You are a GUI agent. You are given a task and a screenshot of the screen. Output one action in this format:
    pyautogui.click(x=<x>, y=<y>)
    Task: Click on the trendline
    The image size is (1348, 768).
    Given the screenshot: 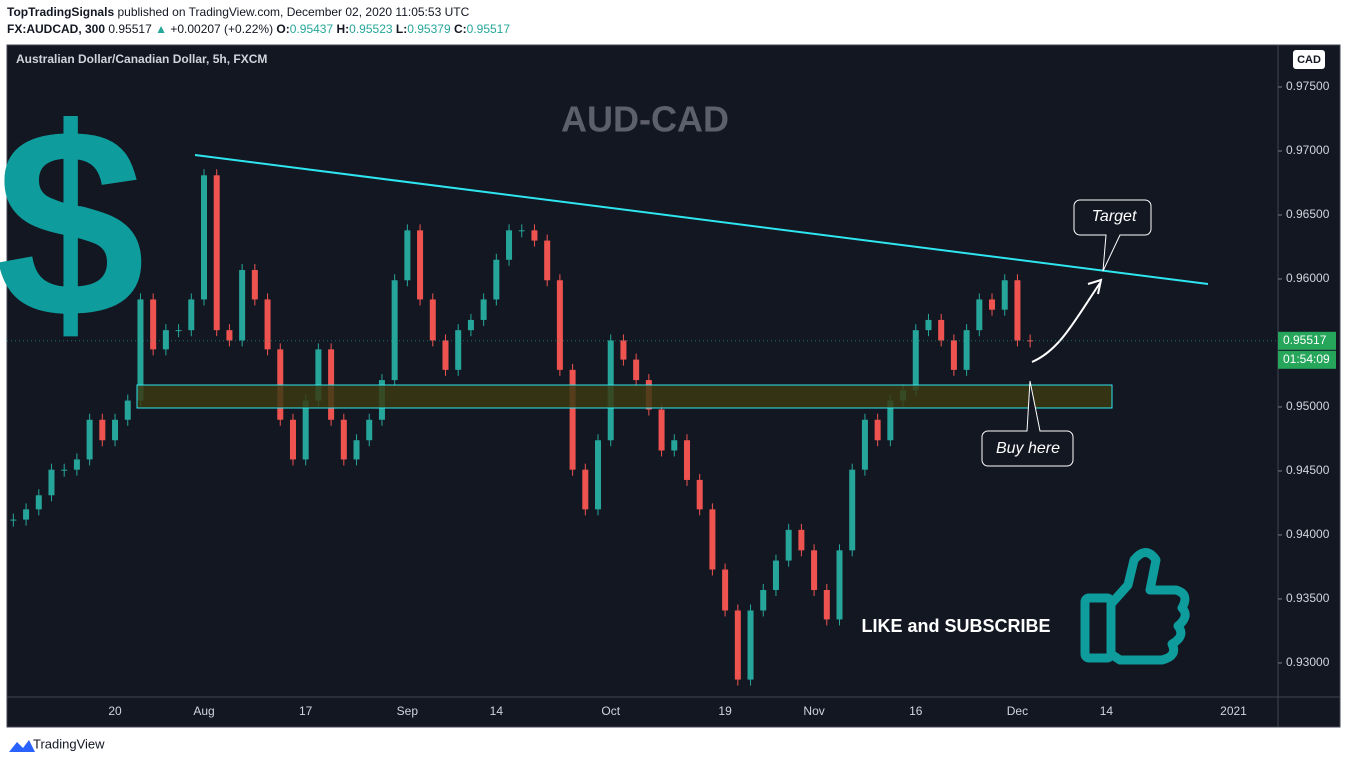 What is the action you would take?
    pyautogui.click(x=701, y=219)
    